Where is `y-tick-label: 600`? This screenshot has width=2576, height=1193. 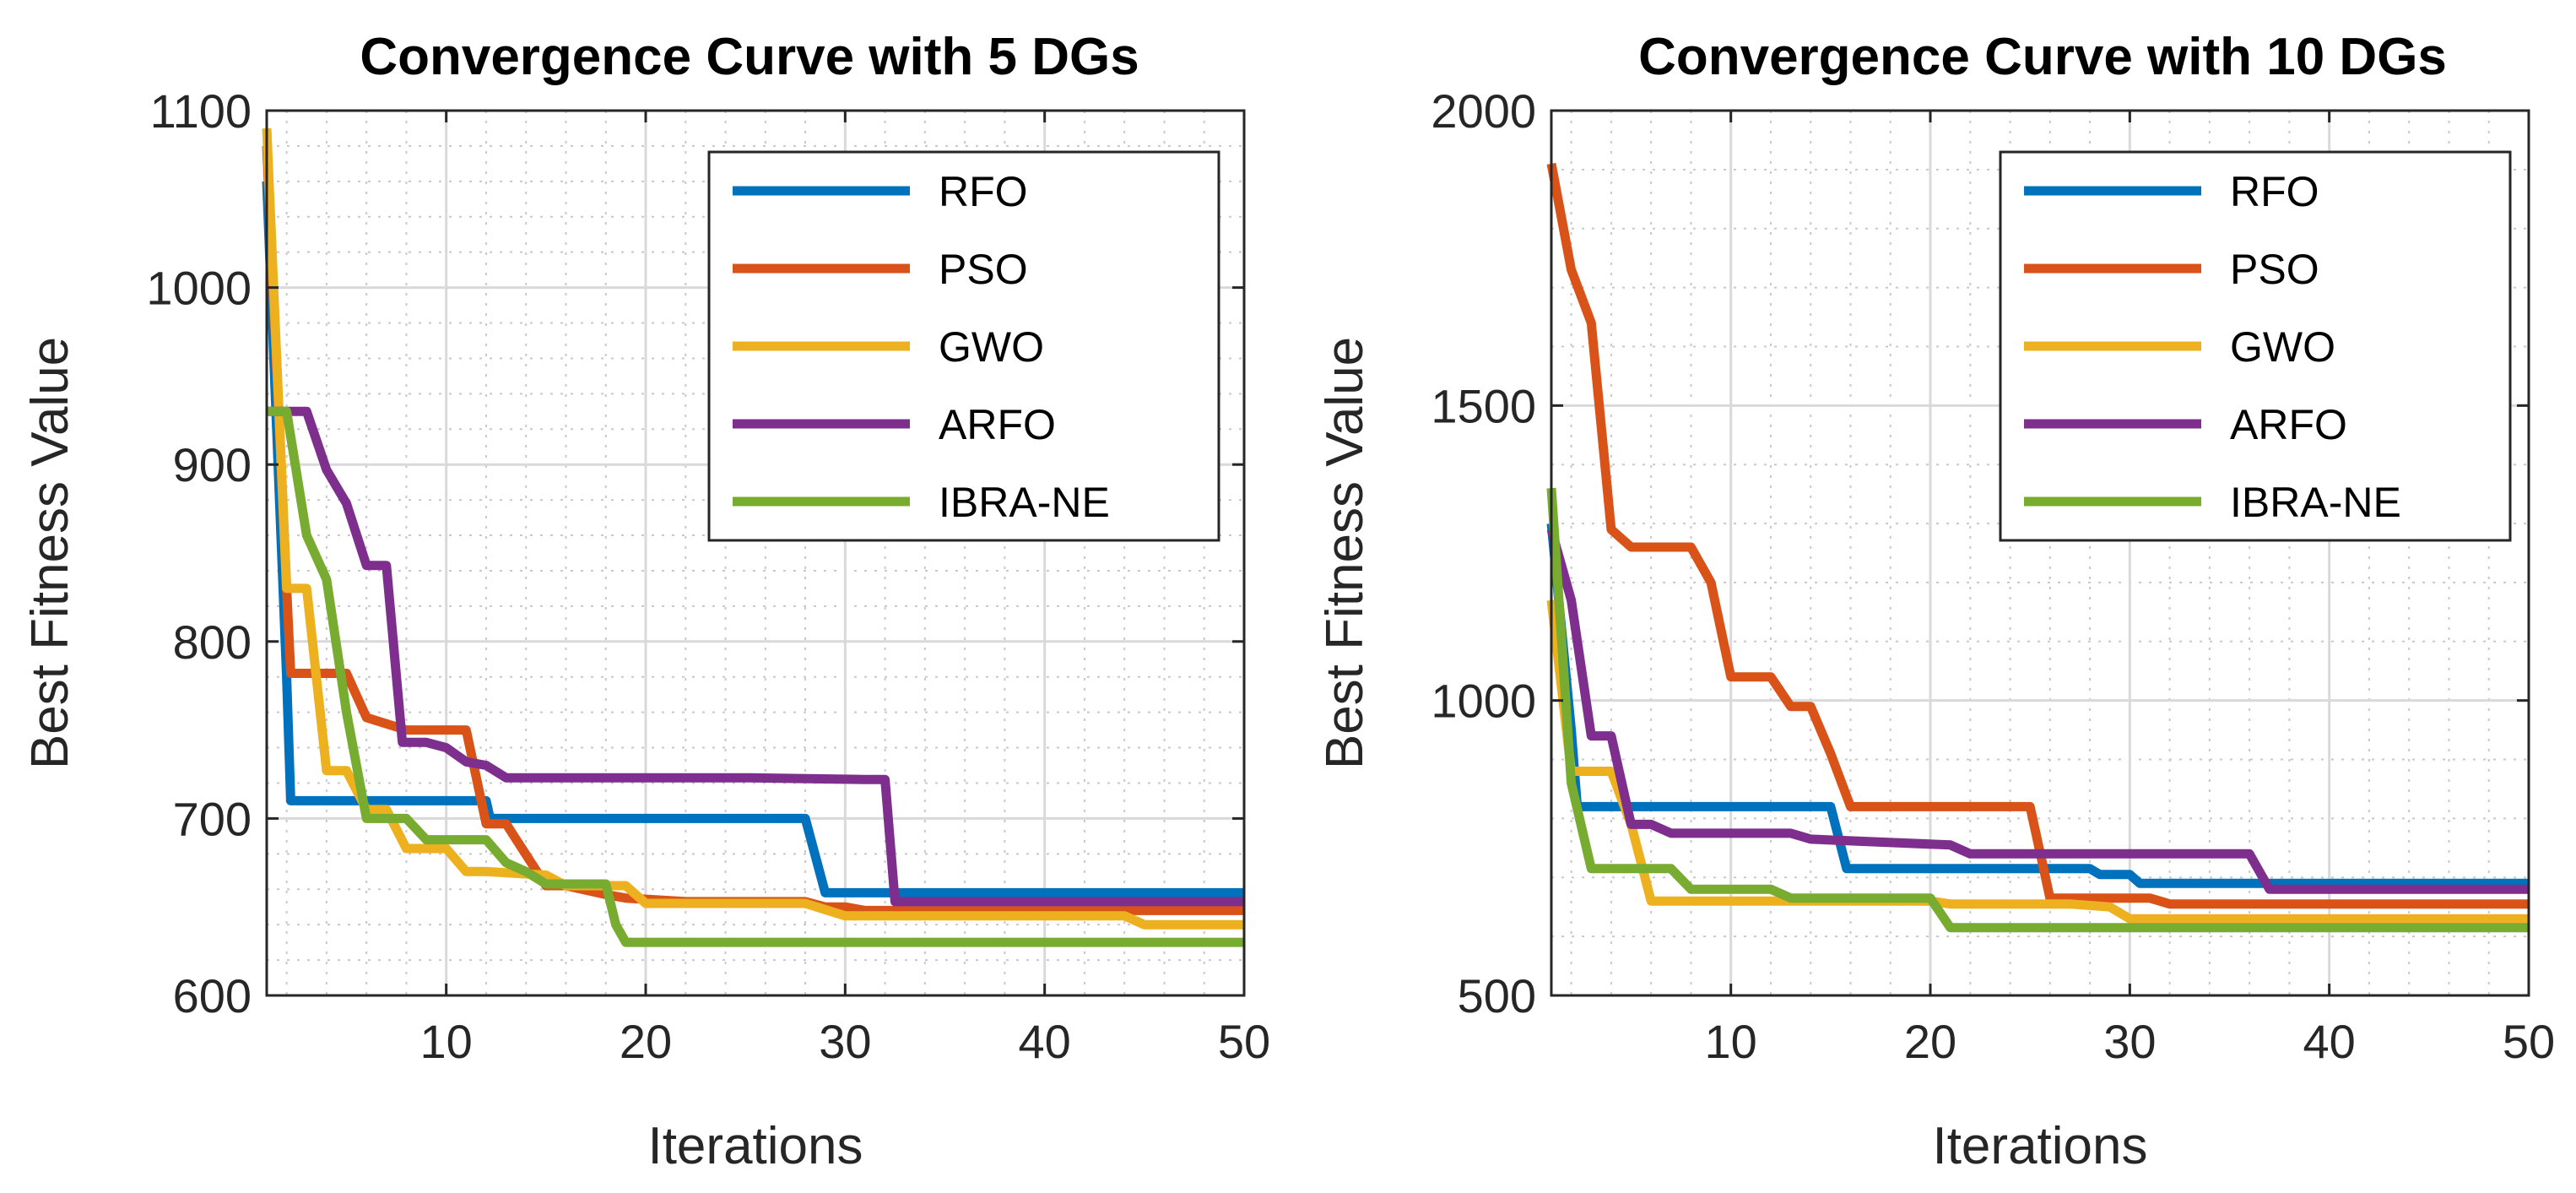 y-tick-label: 600 is located at coordinates (212, 995).